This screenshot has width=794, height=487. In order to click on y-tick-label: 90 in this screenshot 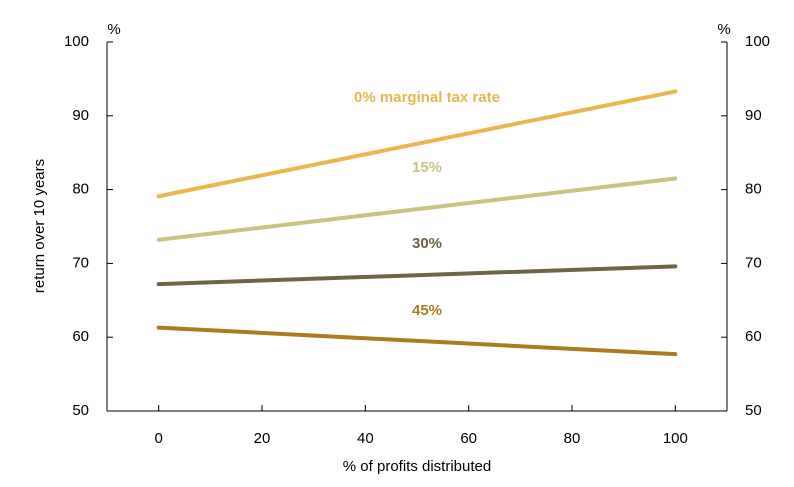, I will do `click(80, 115)`.